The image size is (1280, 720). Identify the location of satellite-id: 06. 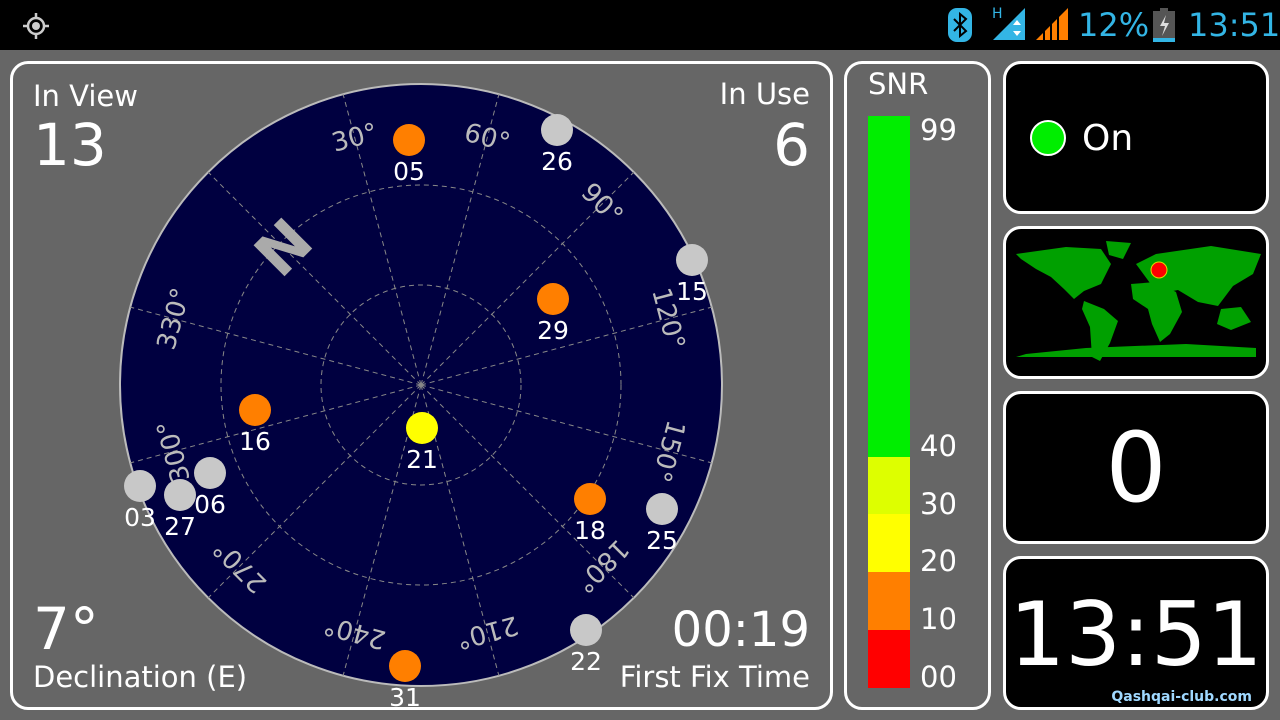
(210, 504).